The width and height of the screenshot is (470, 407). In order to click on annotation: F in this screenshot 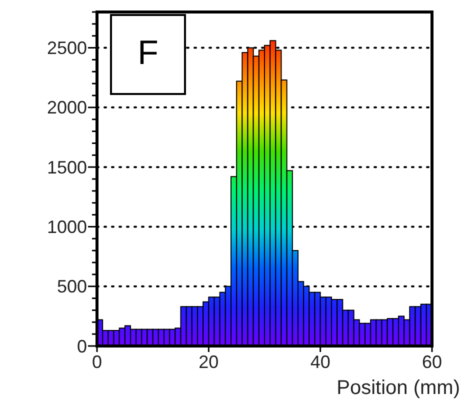, I will do `click(148, 53)`.